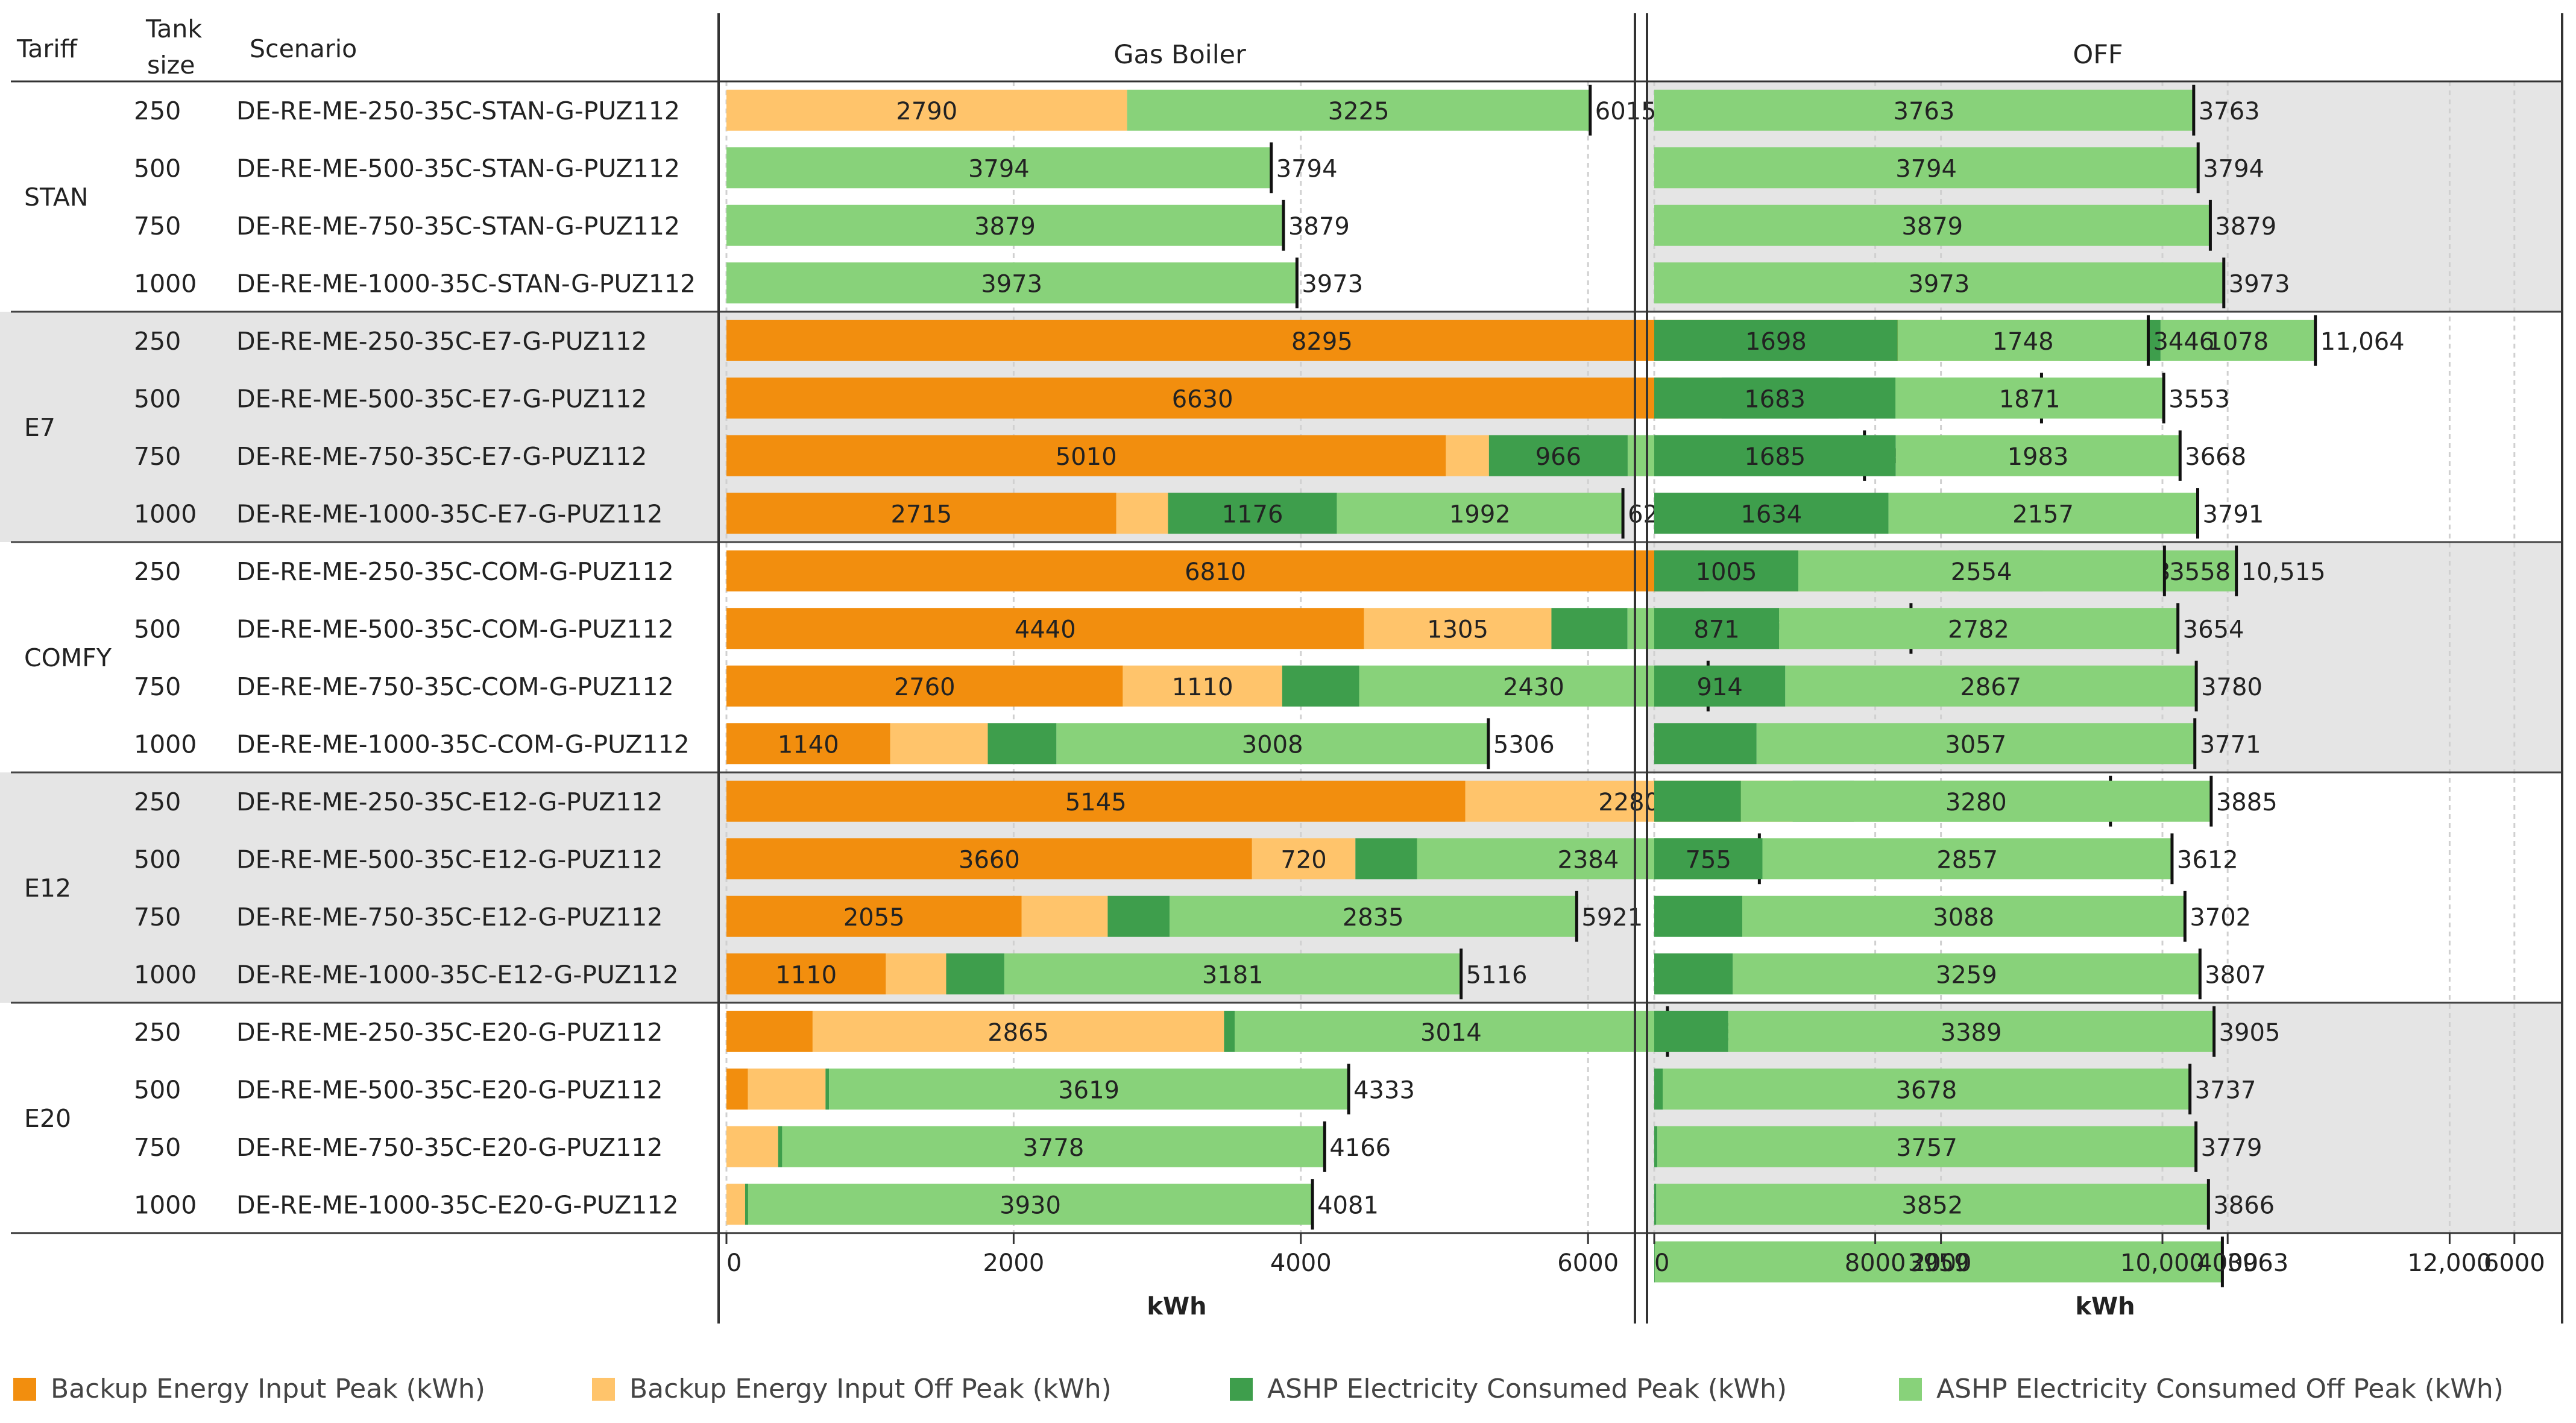 This screenshot has height=1423, width=2576. Describe the element at coordinates (1014, 1263) in the screenshot. I see `x-tick-label: 2000` at that location.